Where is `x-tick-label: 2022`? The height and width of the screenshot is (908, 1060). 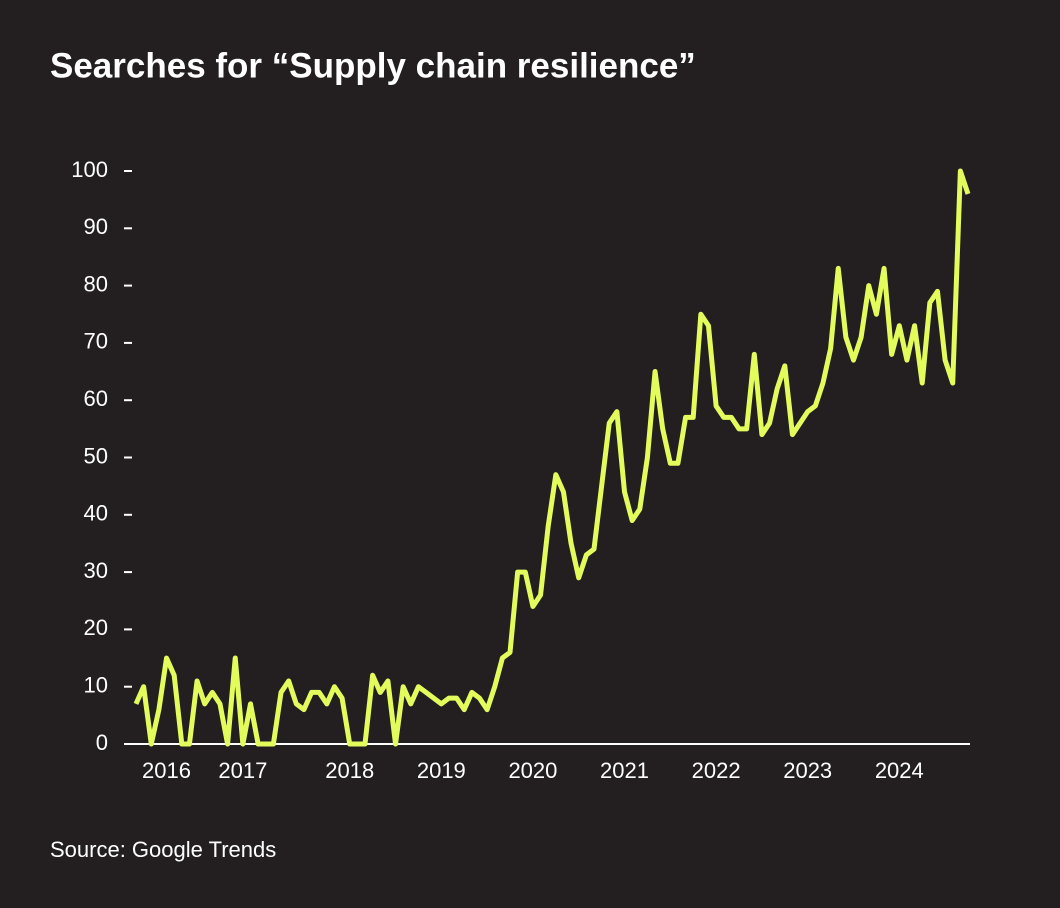
x-tick-label: 2022 is located at coordinates (716, 770).